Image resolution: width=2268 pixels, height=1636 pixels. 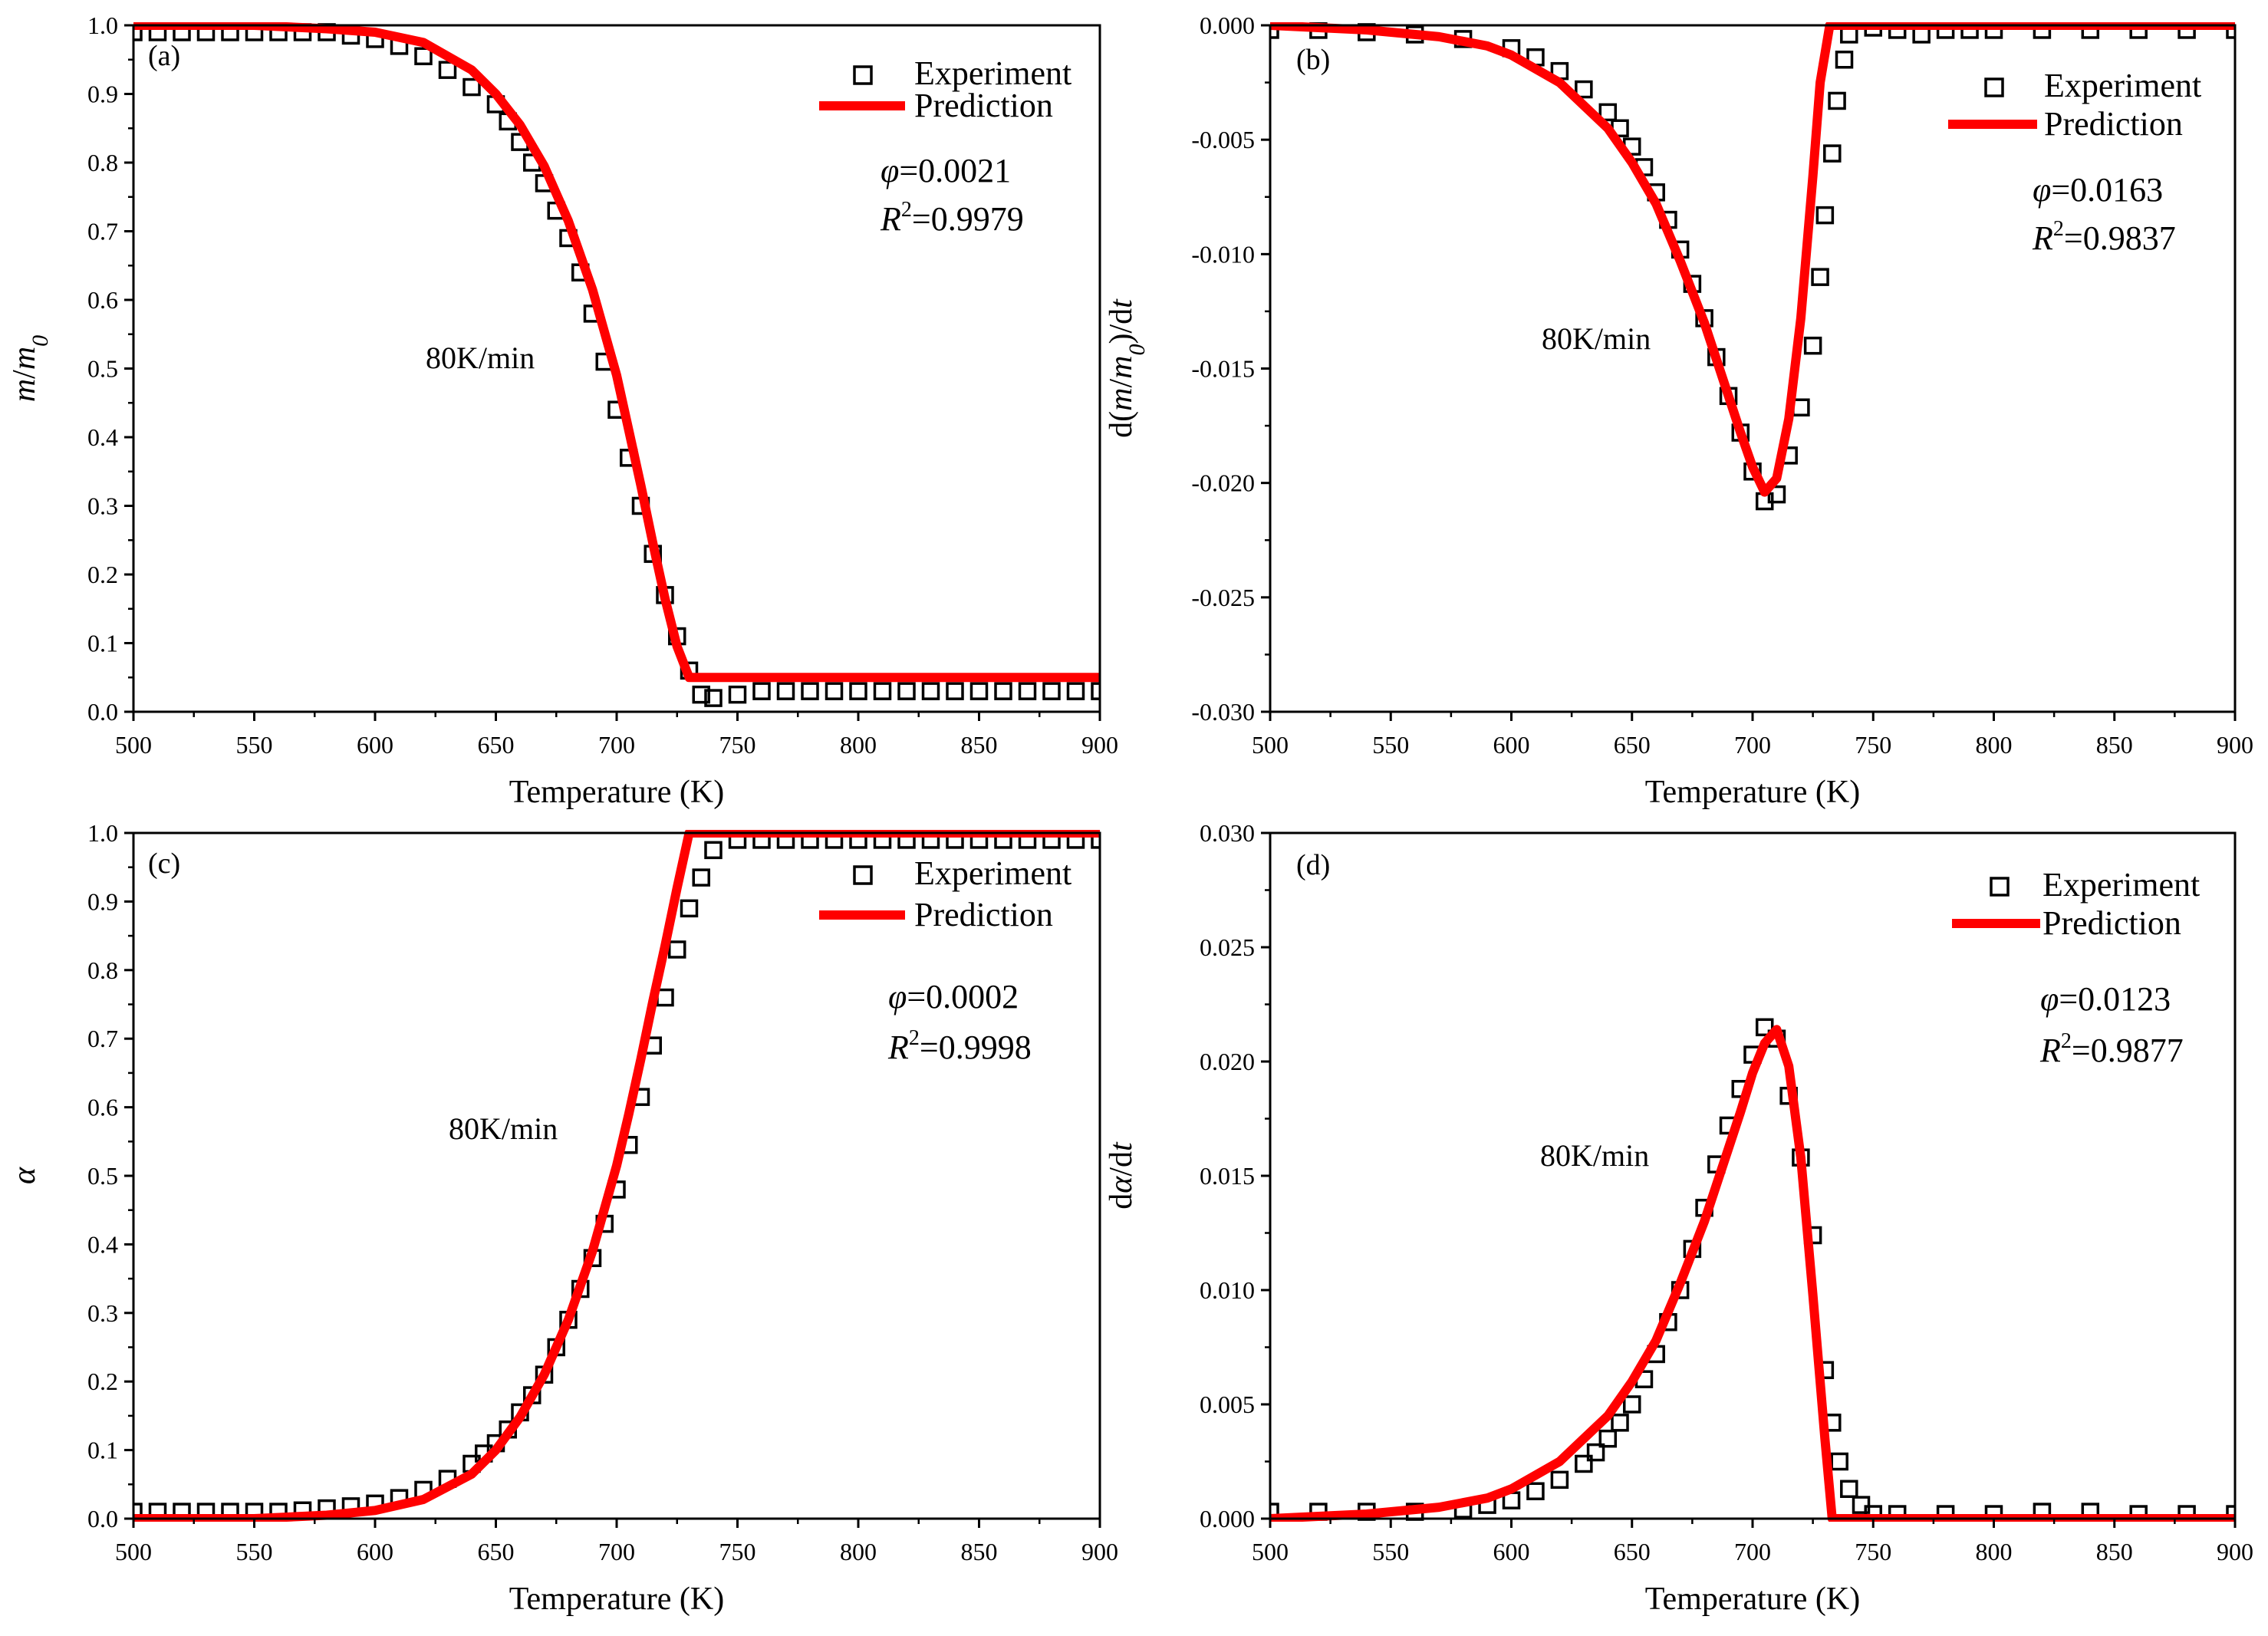 I want to click on phi-value: φ=0.0021, so click(x=946, y=170).